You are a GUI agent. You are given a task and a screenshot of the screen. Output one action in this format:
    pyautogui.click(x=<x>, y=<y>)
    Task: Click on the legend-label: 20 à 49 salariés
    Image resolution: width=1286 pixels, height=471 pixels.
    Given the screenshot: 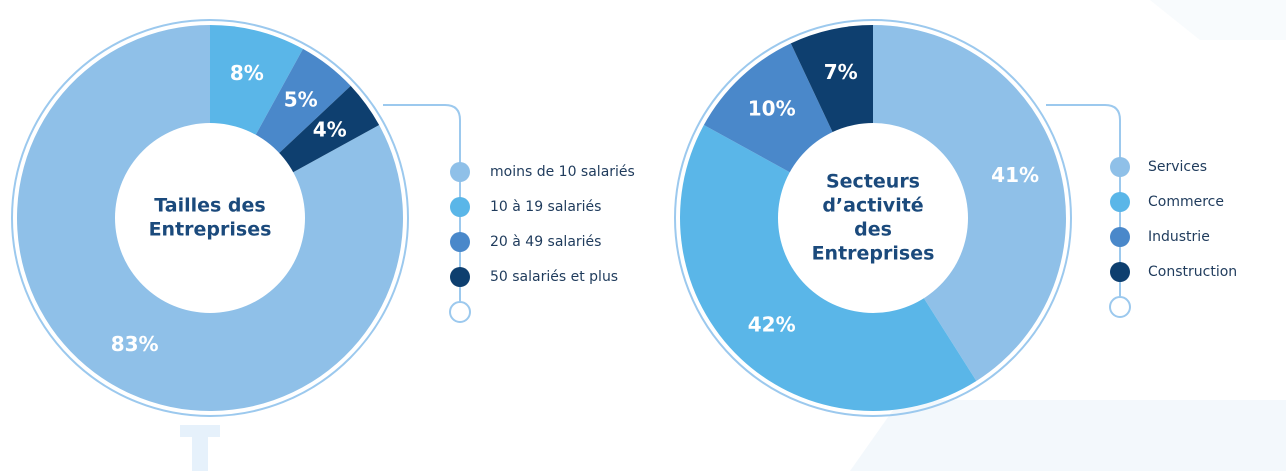 What is the action you would take?
    pyautogui.click(x=545, y=242)
    